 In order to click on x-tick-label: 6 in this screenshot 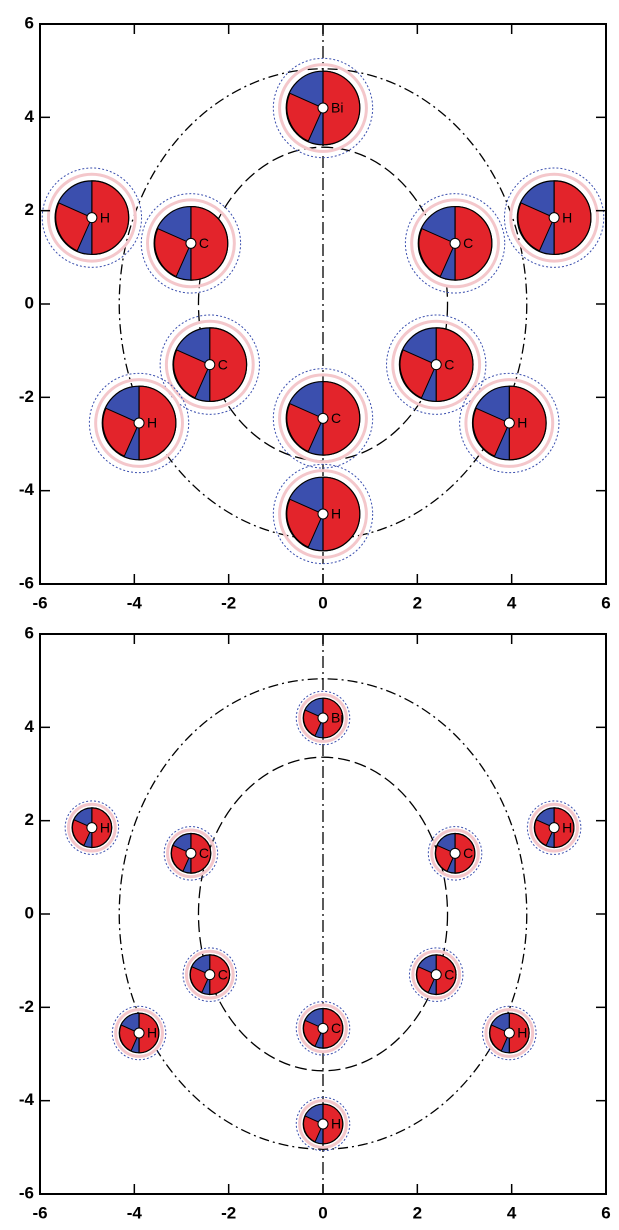, I will do `click(605, 602)`.